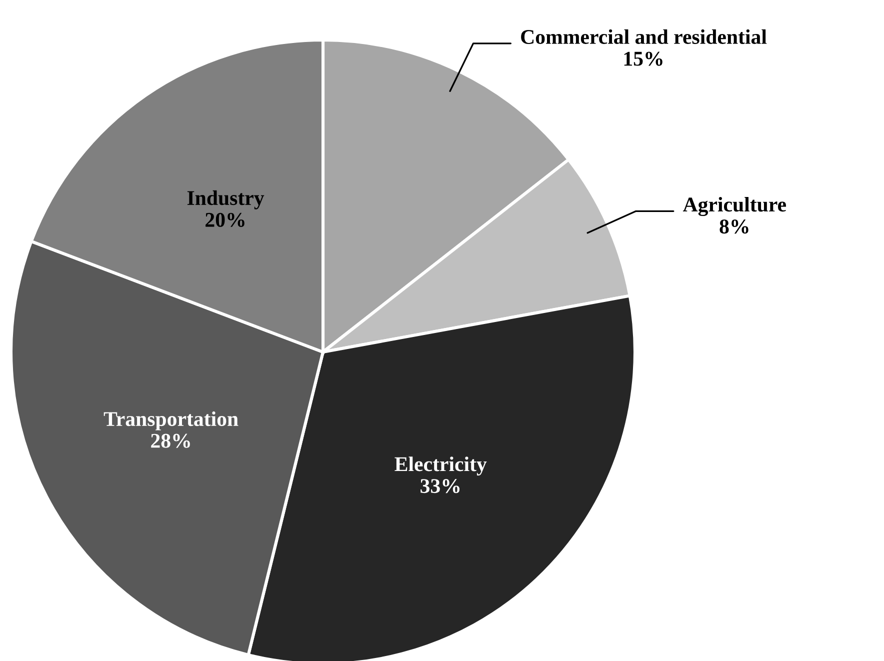 The image size is (884, 661). I want to click on slice-label: Commercial and residential, so click(644, 36).